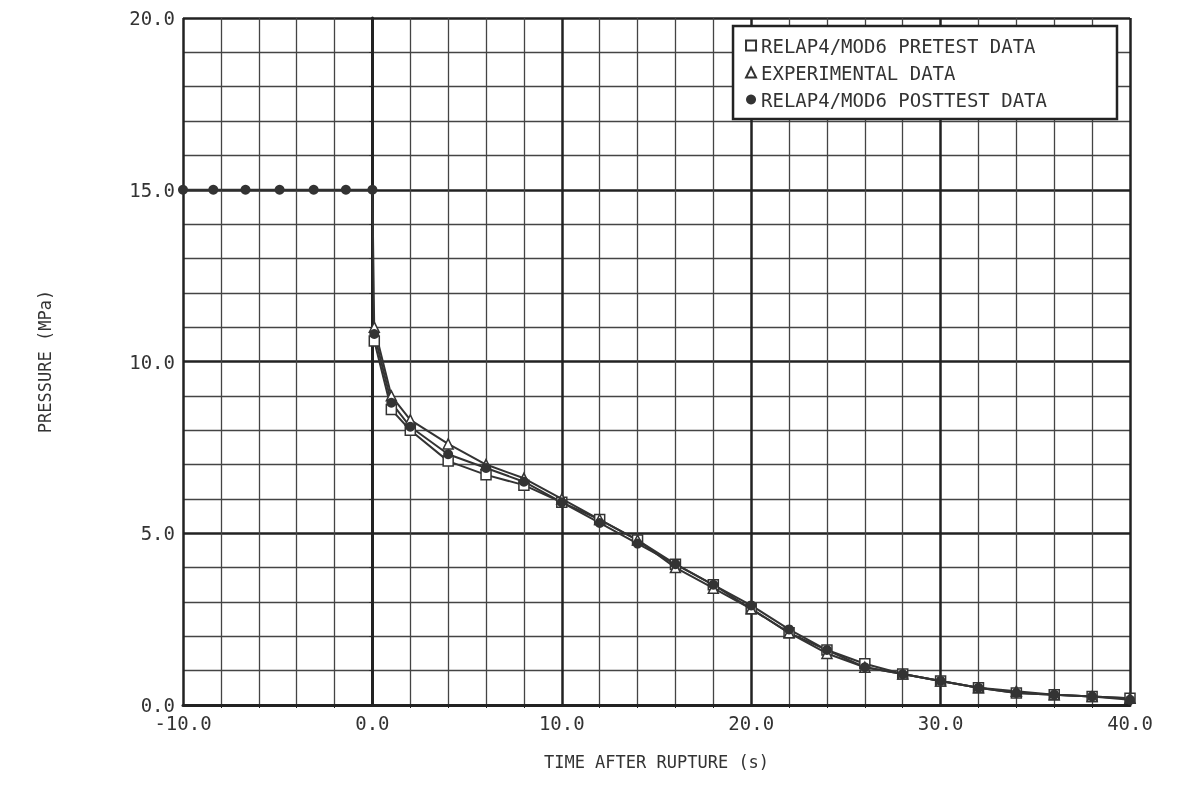 This screenshot has height=808, width=1177. Describe the element at coordinates (561, 722) in the screenshot. I see `x-tick-label: 10.0` at that location.